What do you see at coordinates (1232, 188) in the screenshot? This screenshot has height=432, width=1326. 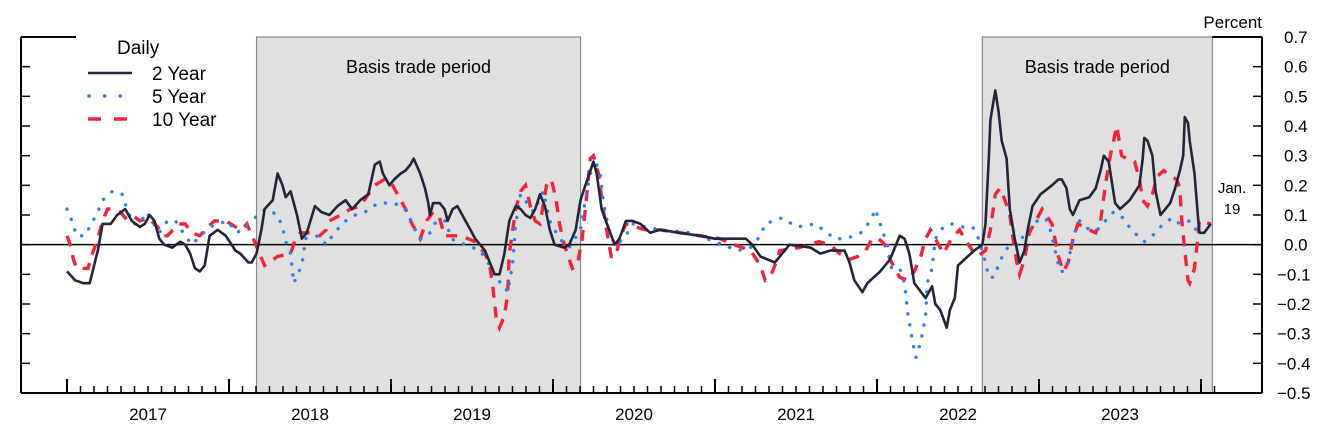 I see `annotation-jan: Jan.` at bounding box center [1232, 188].